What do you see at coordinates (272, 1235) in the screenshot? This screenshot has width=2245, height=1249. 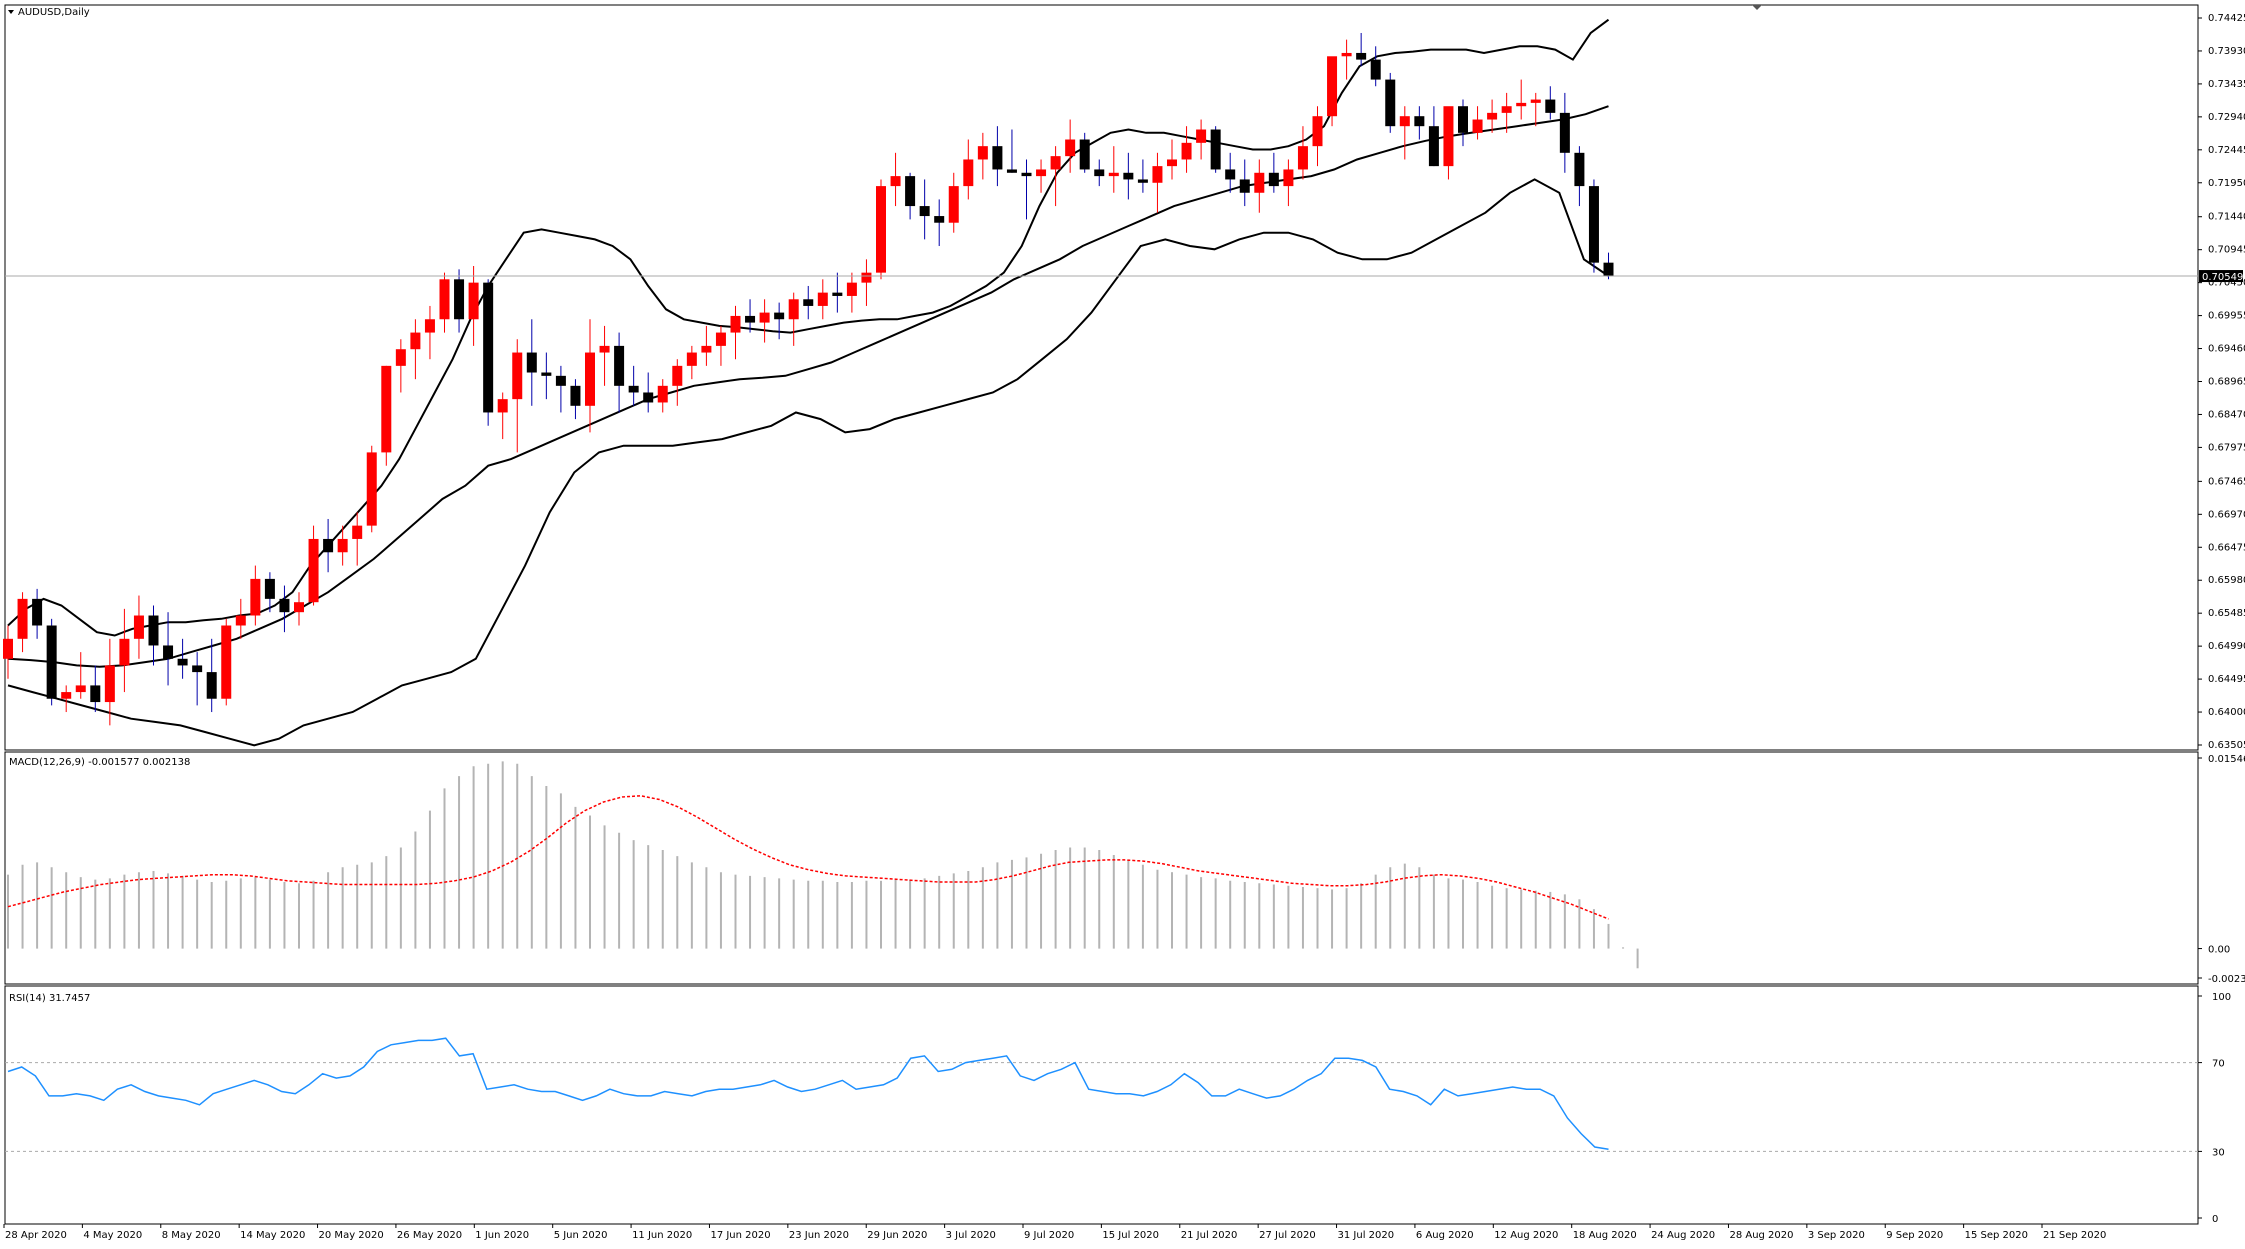 I see `x-tick-label: 14 May 2020` at bounding box center [272, 1235].